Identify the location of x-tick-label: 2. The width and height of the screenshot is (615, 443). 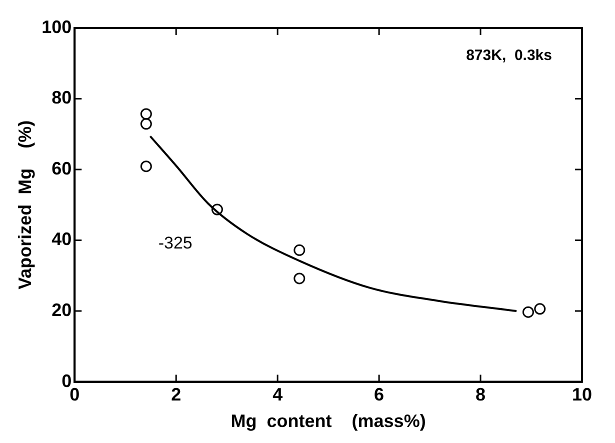
(176, 394).